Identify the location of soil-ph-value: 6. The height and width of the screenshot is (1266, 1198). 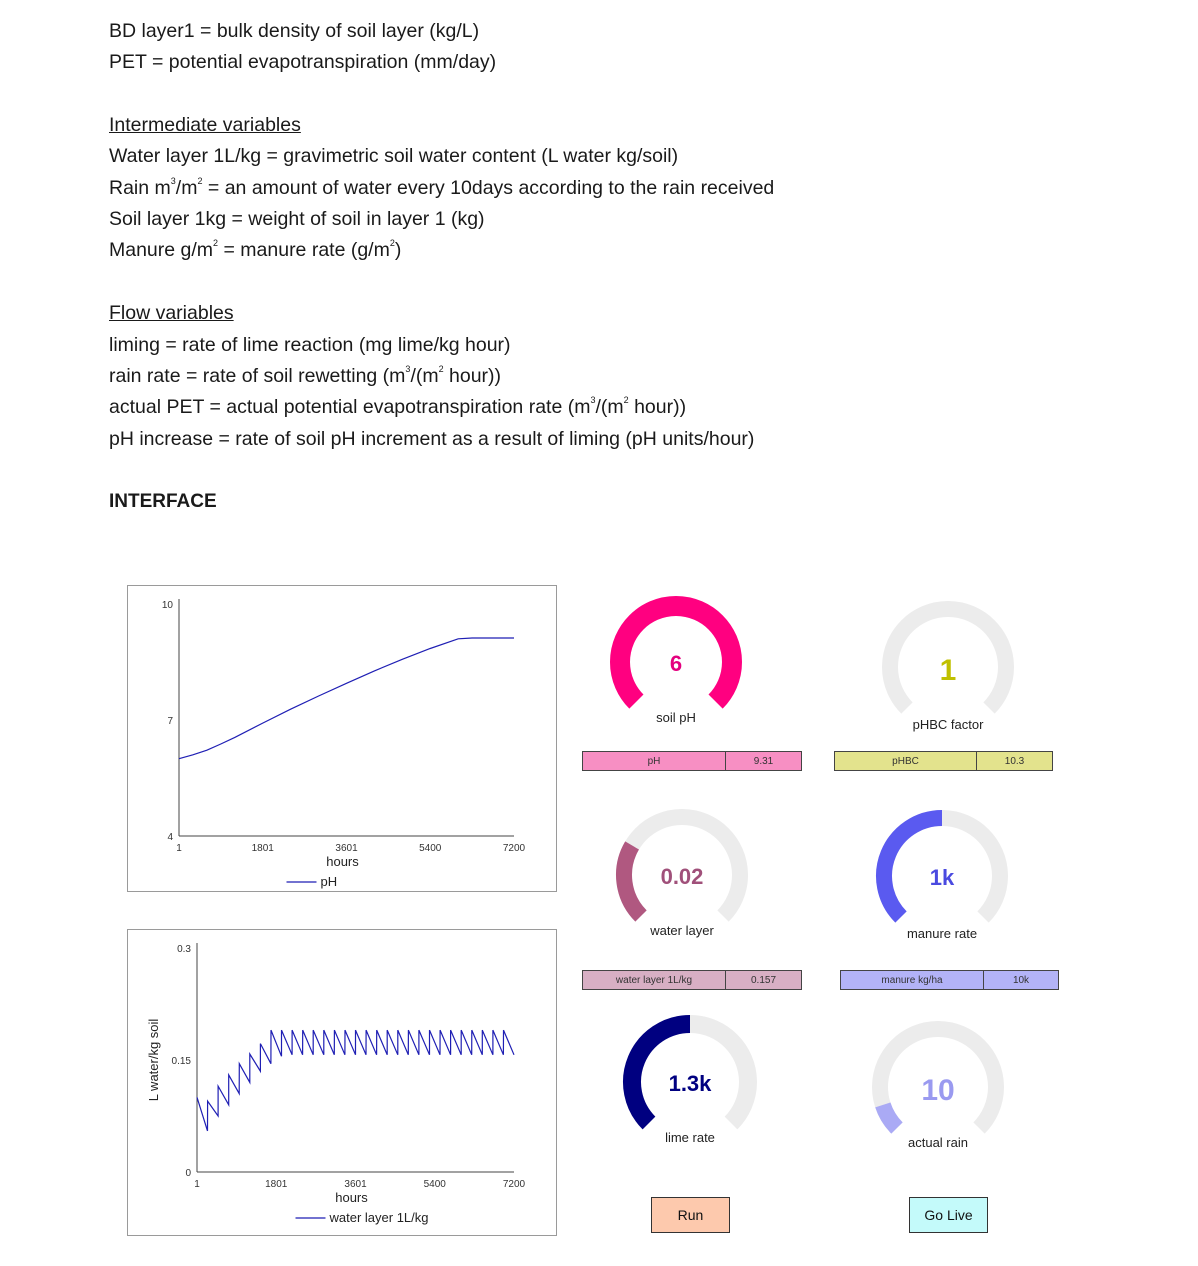
(676, 663).